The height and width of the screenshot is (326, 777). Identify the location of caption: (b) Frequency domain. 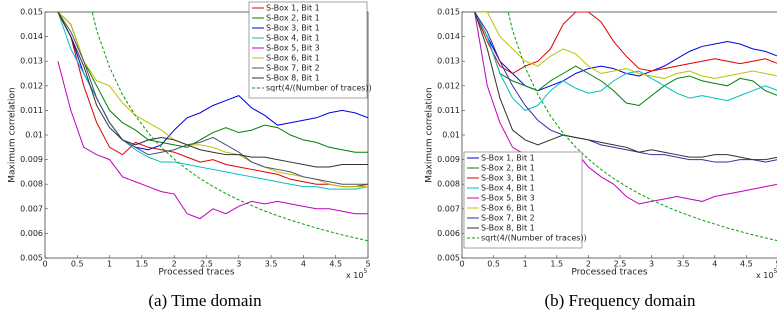
(620, 300).